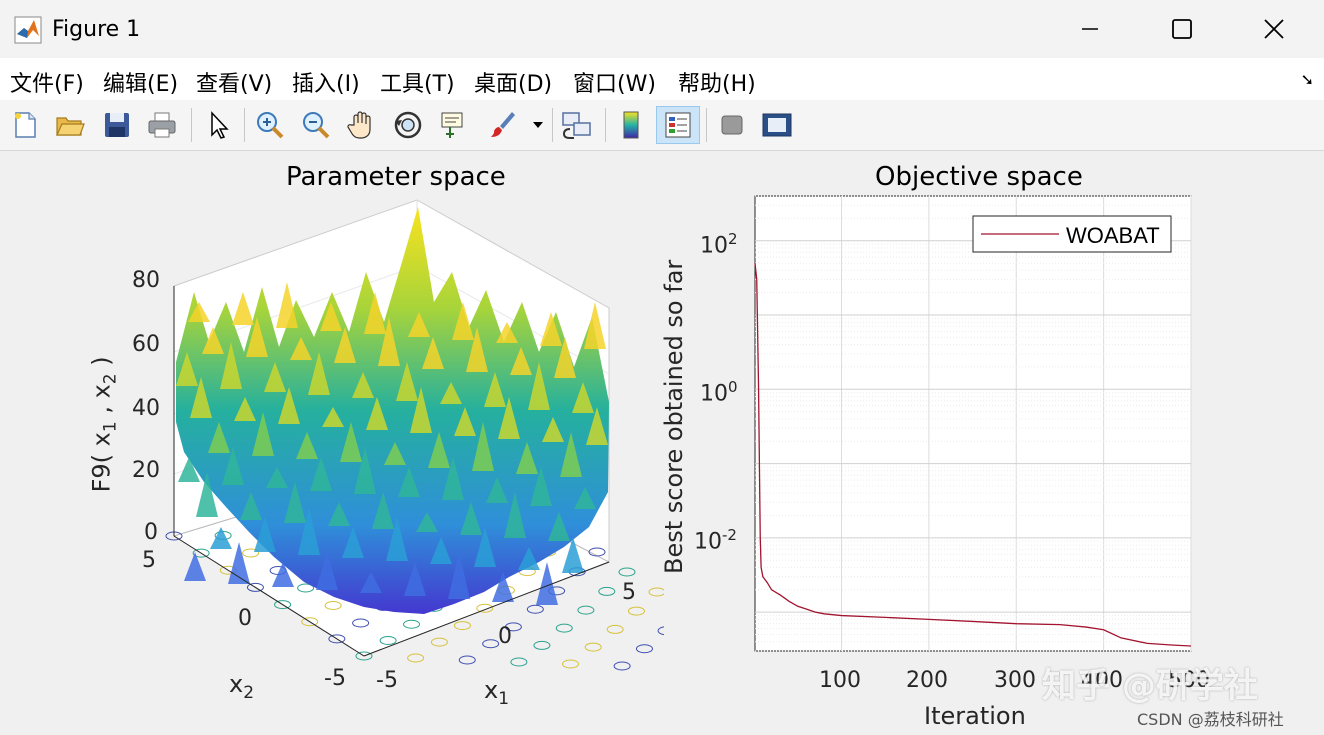 The width and height of the screenshot is (1324, 735). I want to click on brush-dropdown-button, so click(538, 125).